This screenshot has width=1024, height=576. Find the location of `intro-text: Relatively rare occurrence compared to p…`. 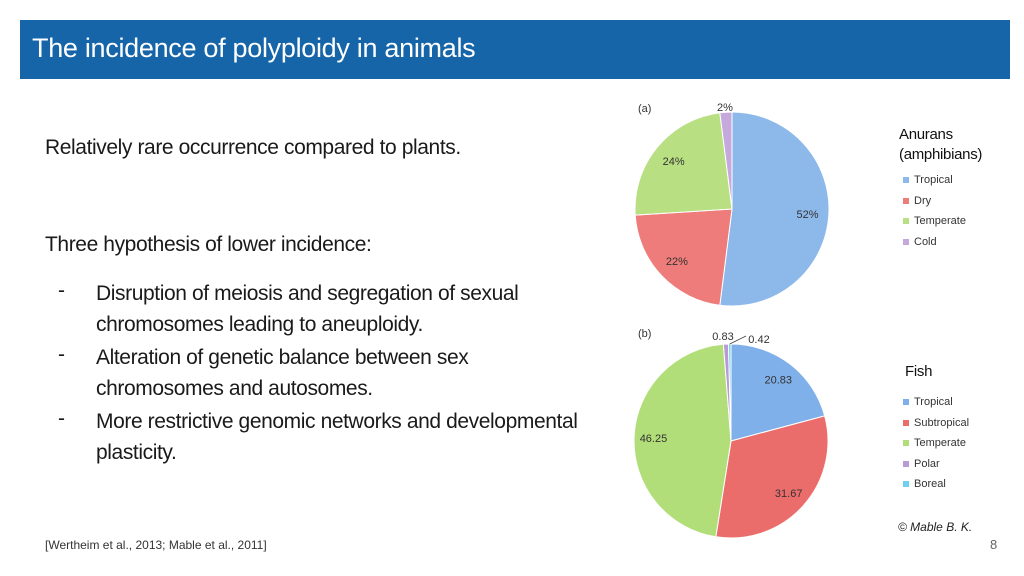

intro-text: Relatively rare occurrence compared to p… is located at coordinates (253, 147).